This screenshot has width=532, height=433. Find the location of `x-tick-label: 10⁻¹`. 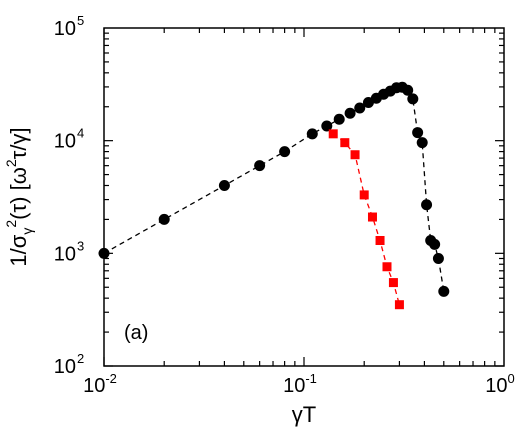

x-tick-label: 10⁻¹ is located at coordinates (300, 384).